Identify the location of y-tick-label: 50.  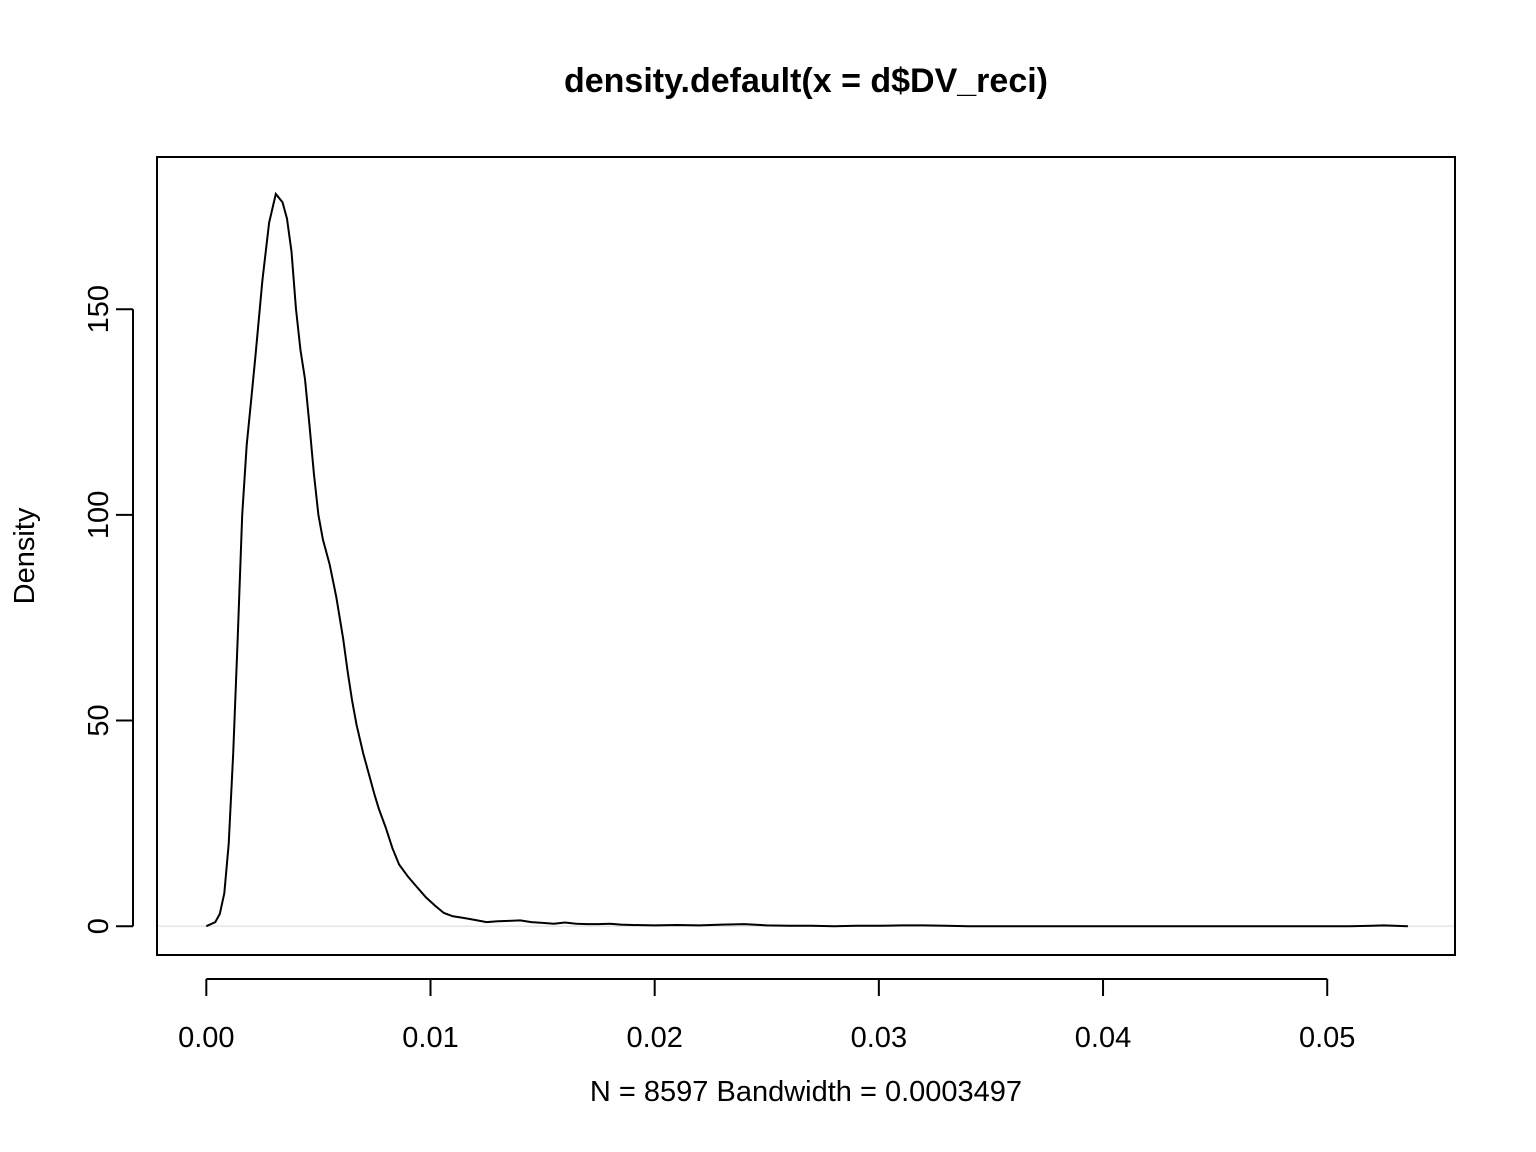
(99, 720).